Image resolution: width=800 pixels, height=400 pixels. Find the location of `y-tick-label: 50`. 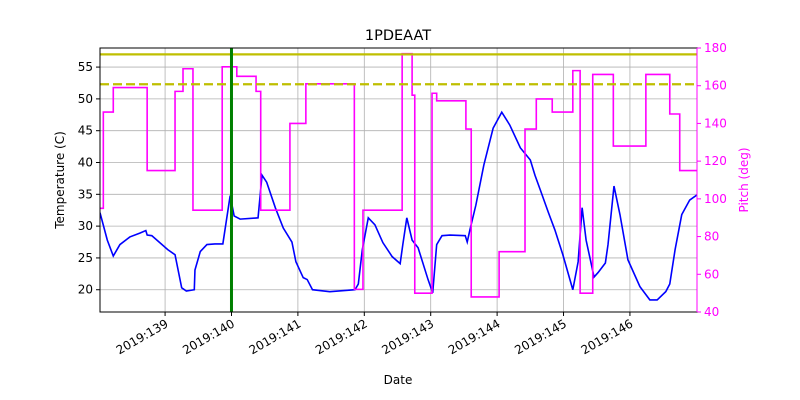

y-tick-label: 50 is located at coordinates (85, 99).